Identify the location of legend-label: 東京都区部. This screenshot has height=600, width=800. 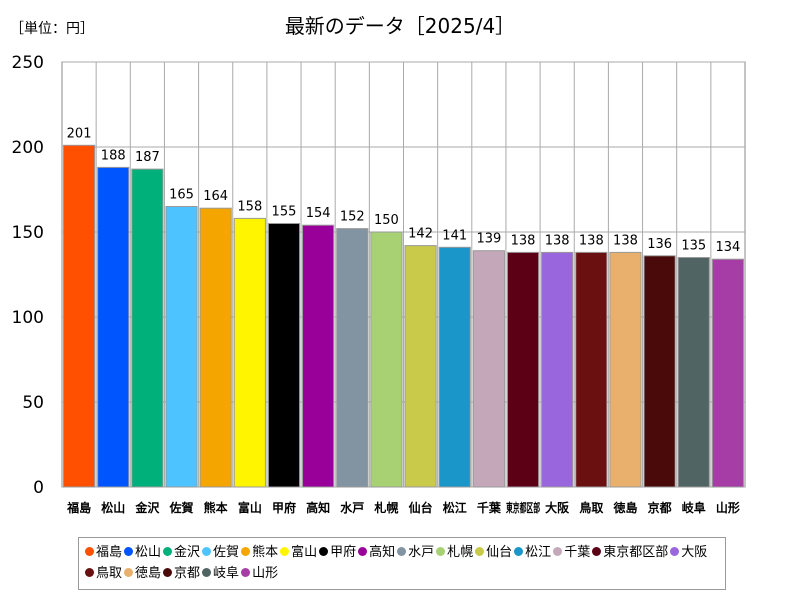
(636, 552).